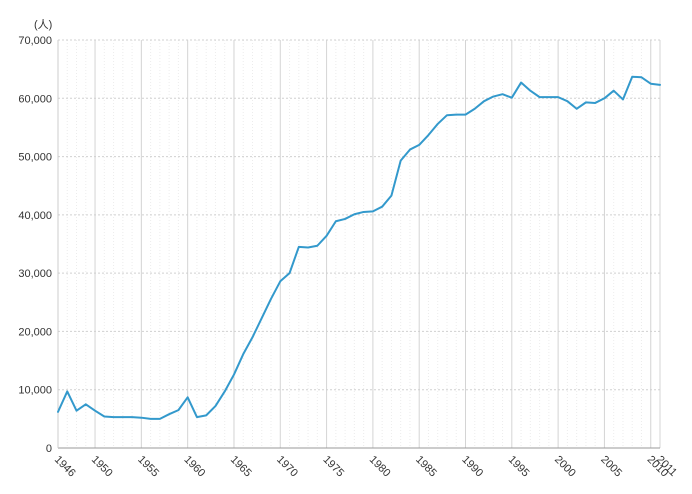 The image size is (692, 494). Describe the element at coordinates (333, 467) in the screenshot. I see `x-tick-label: 1975` at that location.